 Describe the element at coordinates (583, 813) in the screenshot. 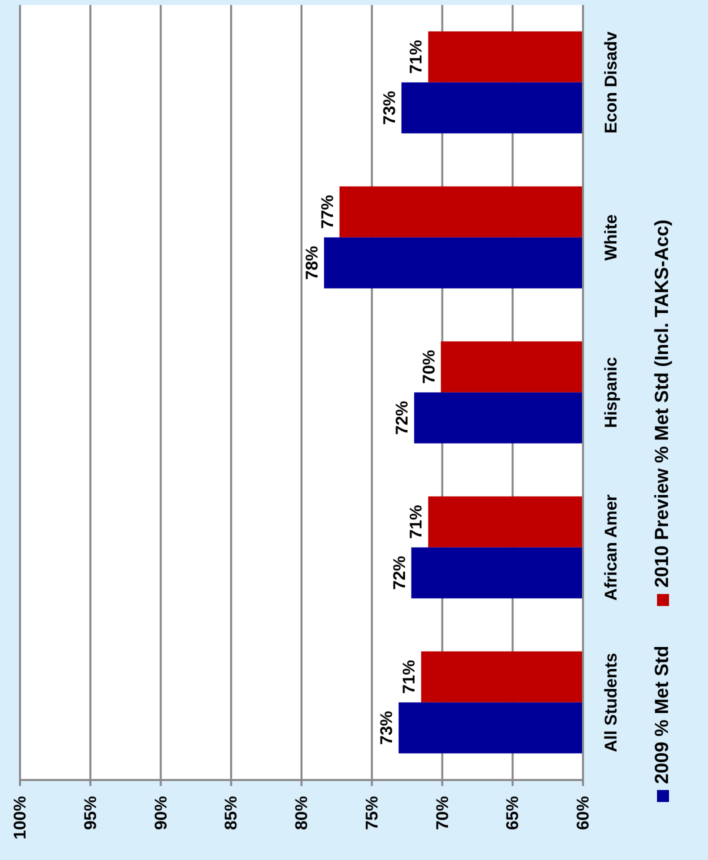

I see `x-tick-label: 60%` at that location.